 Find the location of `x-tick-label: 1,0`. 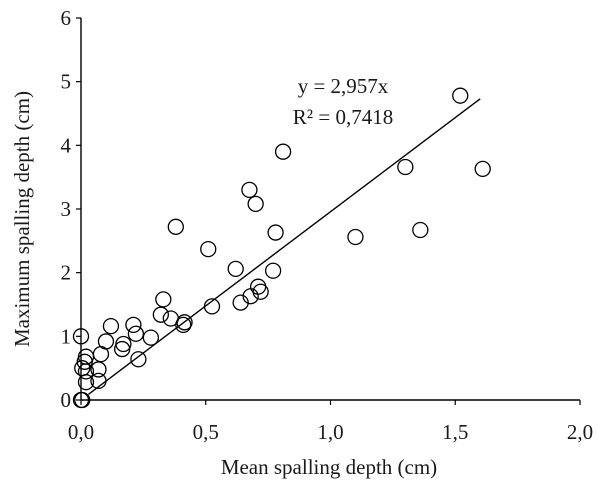

x-tick-label: 1,0 is located at coordinates (330, 432).